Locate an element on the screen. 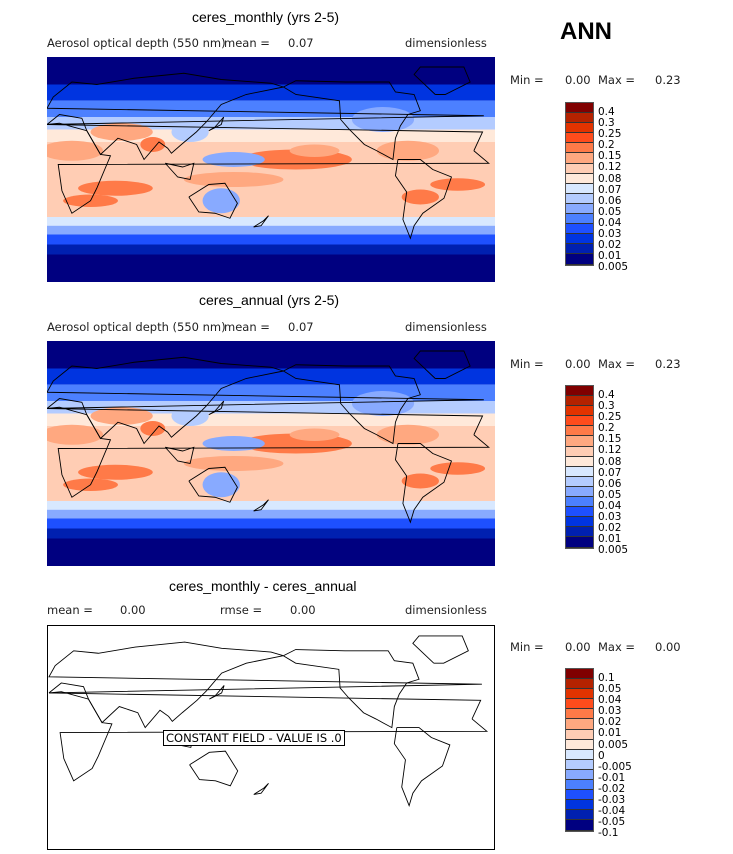  panel1-title: ceres_monthly (yrs 2-5) is located at coordinates (266, 17).